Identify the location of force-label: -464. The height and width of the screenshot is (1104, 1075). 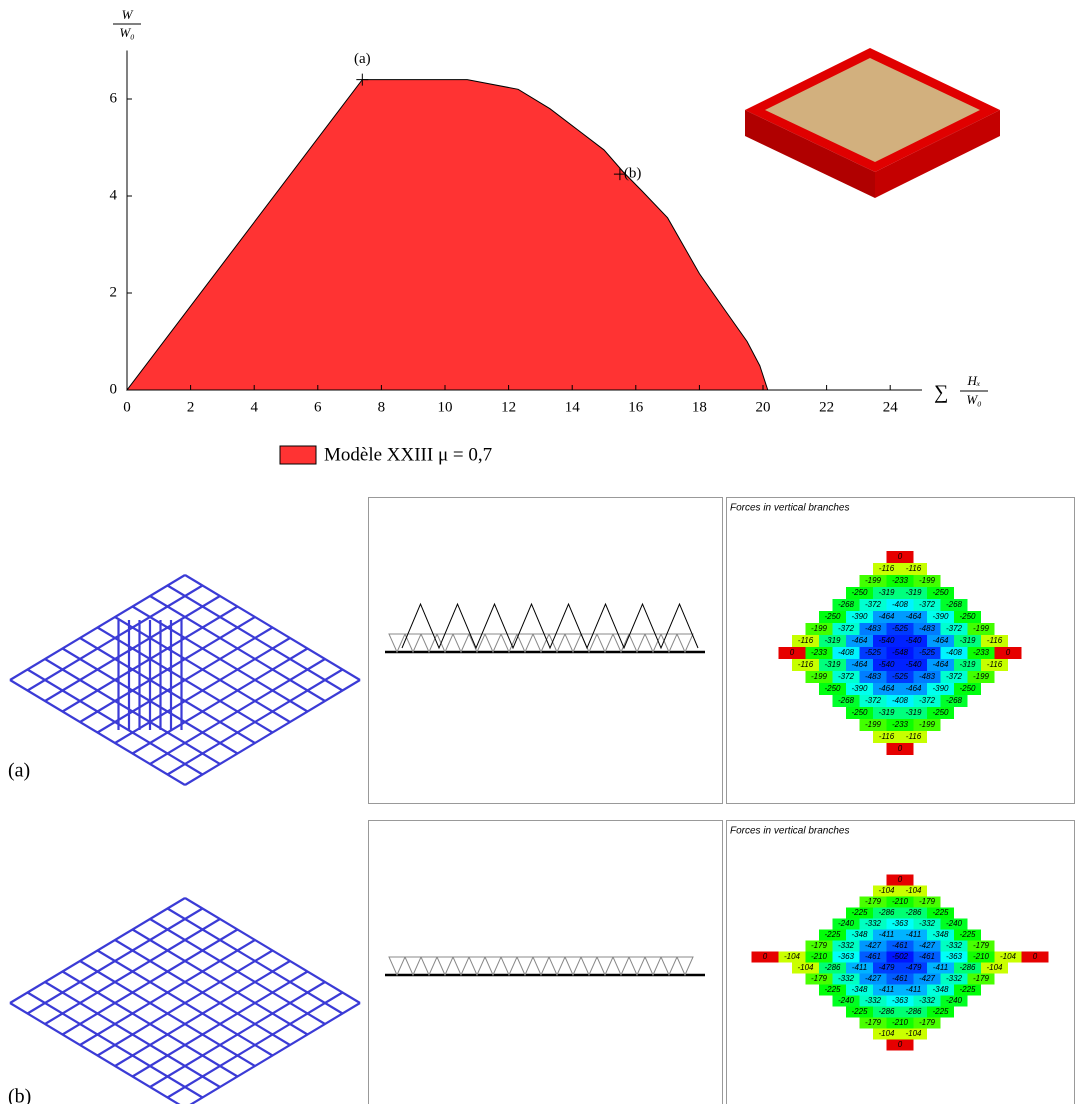
(913, 688).